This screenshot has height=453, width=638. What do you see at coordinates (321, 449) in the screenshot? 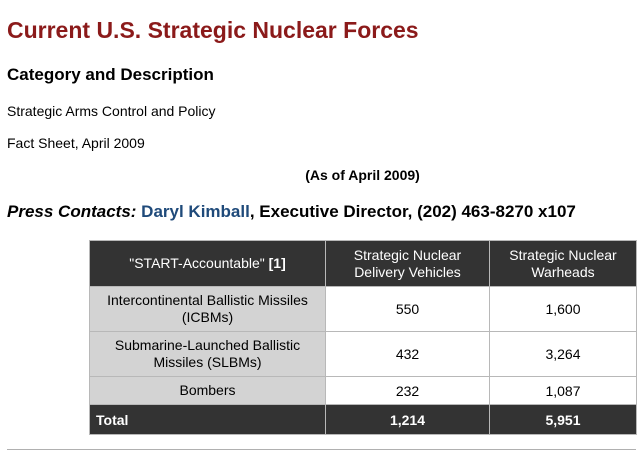
I see `bottom-divider` at bounding box center [321, 449].